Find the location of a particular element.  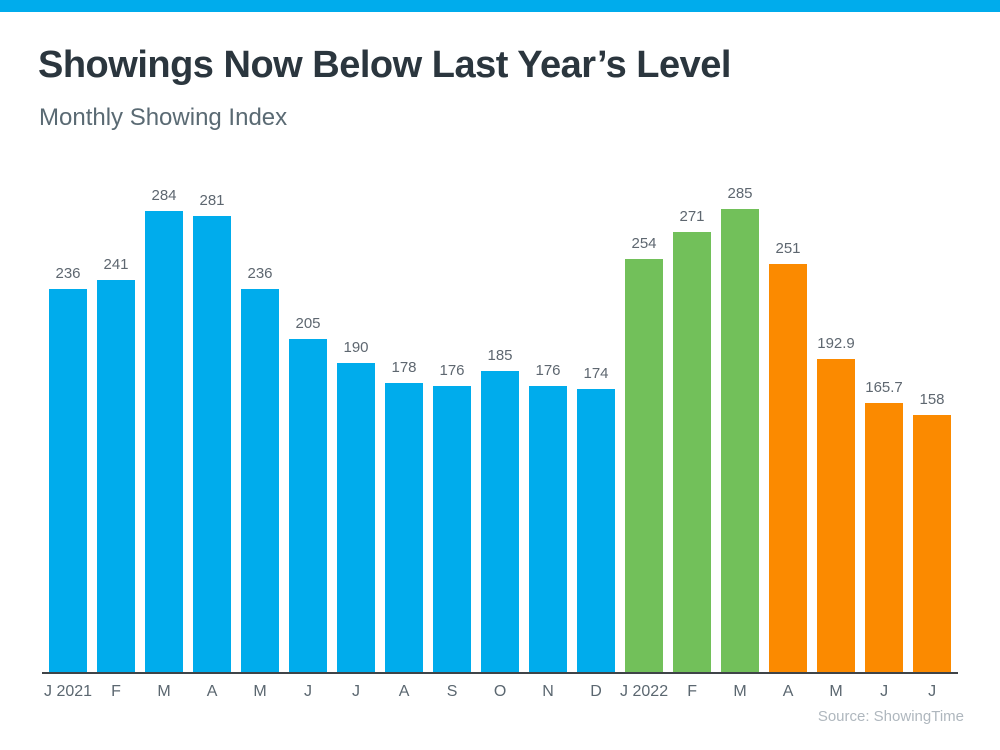

x-axis-labels: J 2021 F M A M J J A S O N D J 2022 F M A M J J is located at coordinates (500, 692).